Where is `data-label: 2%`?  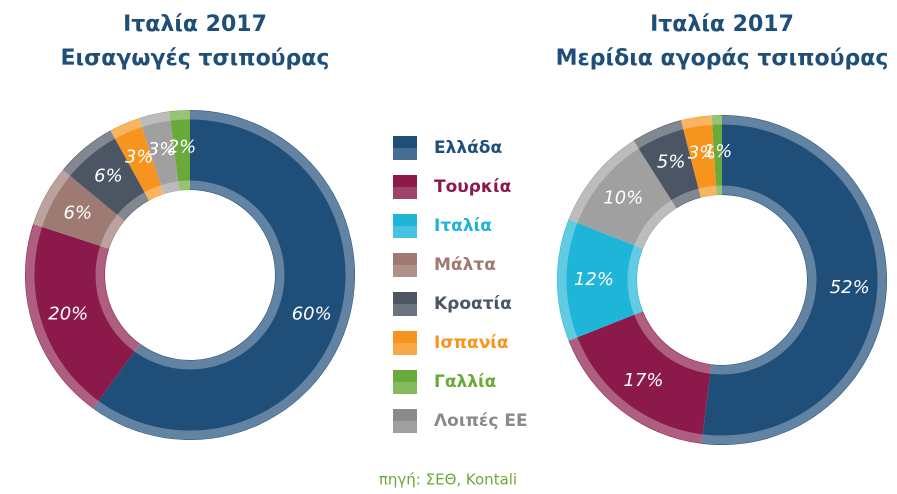 data-label: 2% is located at coordinates (182, 146).